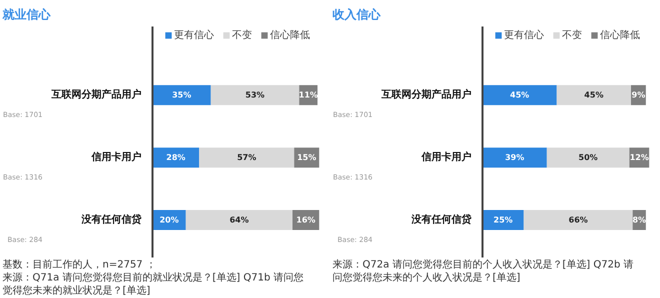  I want to click on data-label: 50%, so click(588, 157).